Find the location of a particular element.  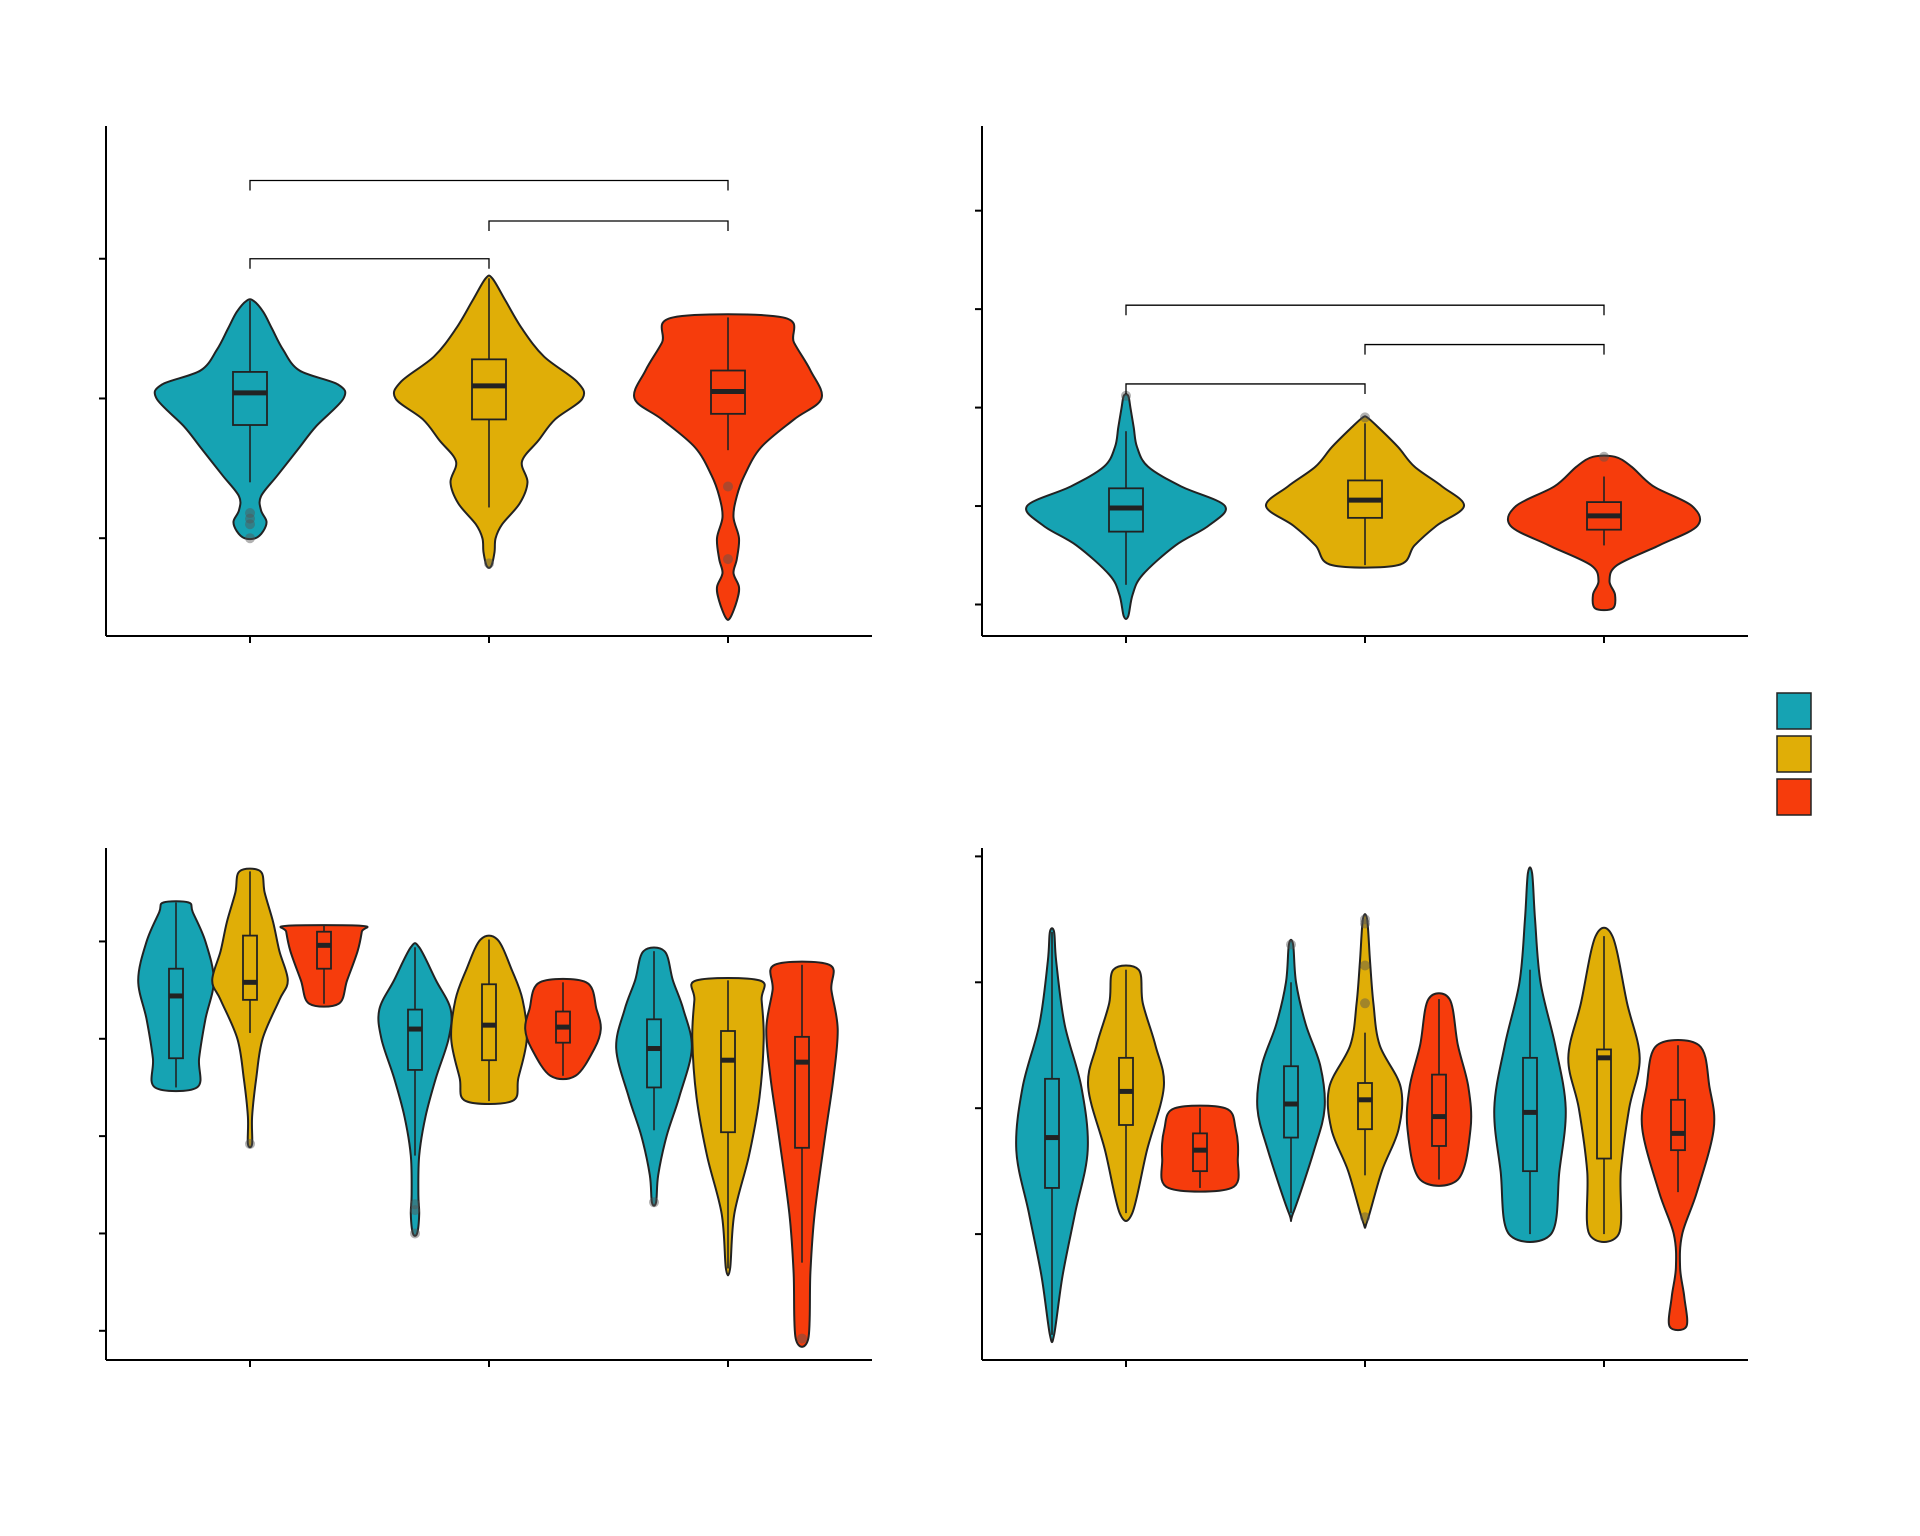

panel-upr-phase is located at coordinates (1361, 384).